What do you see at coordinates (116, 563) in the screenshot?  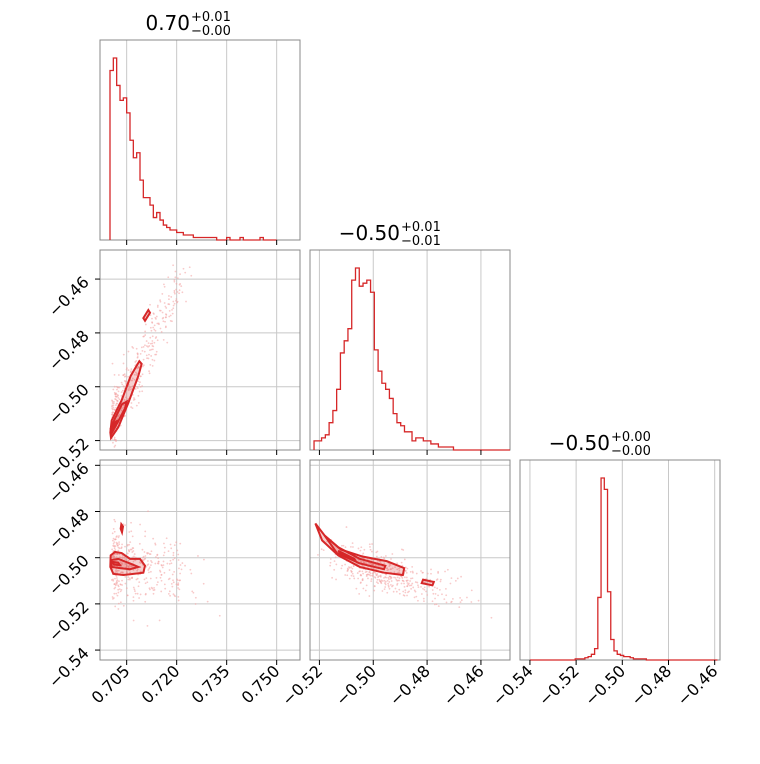 I see `contour-inner` at bounding box center [116, 563].